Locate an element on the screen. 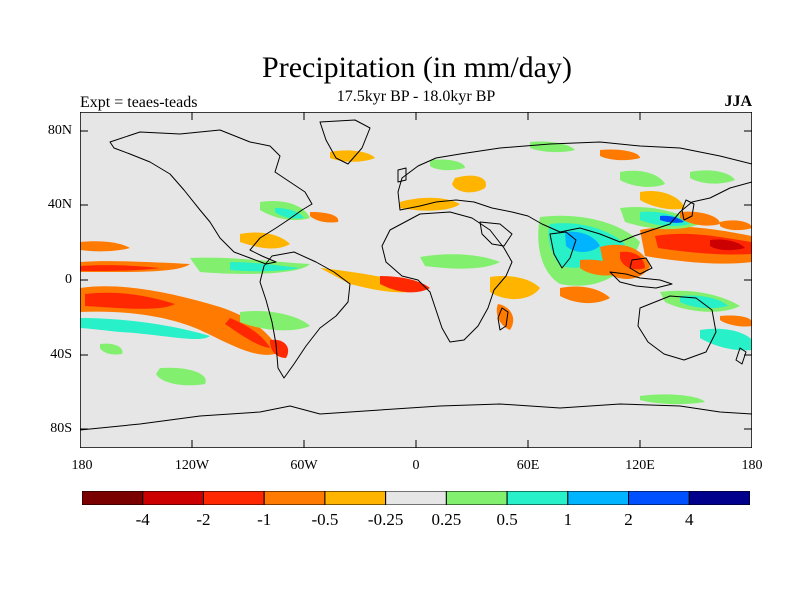  chart-subtitle: 17.5kyr BP - 18.0kyr BP is located at coordinates (416, 96).